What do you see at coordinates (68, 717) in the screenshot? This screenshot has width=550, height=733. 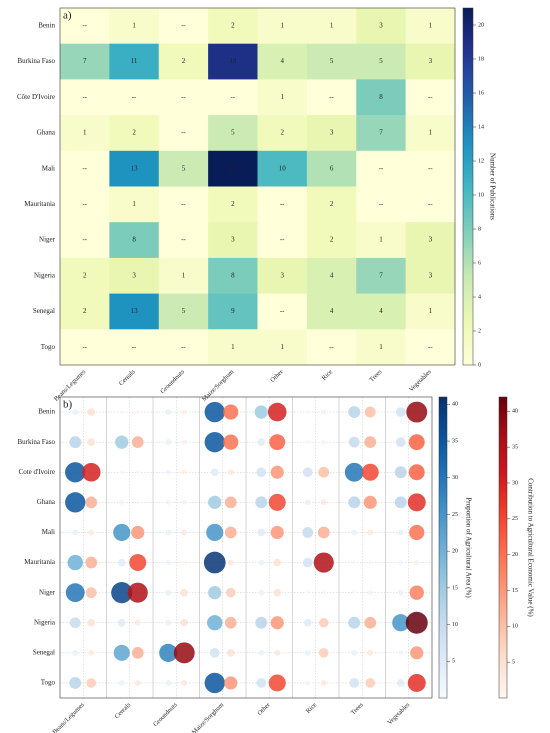 I see `x-tick-label: Beans/Legumes` at bounding box center [68, 717].